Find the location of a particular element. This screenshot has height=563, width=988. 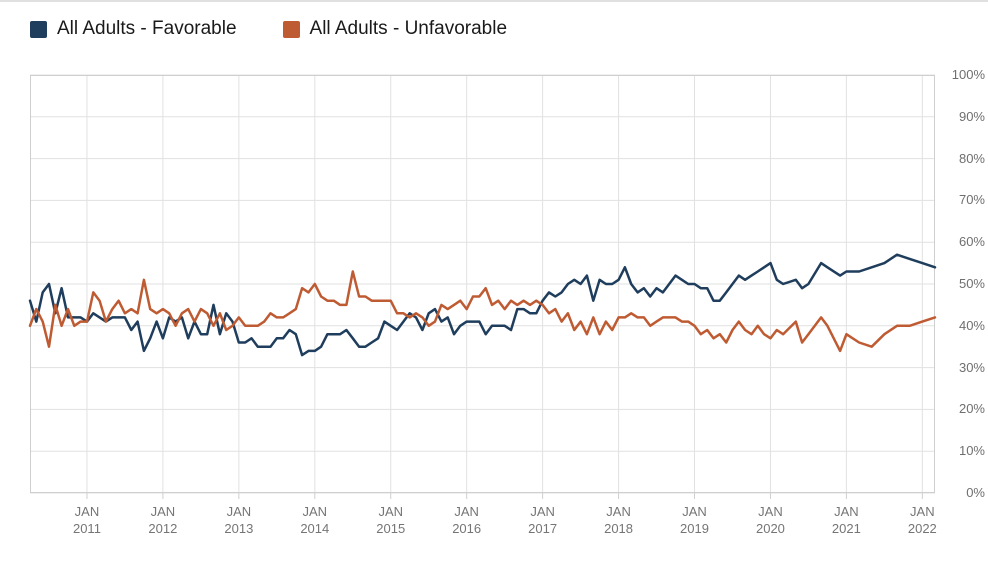

x-axis-tick-year: 2012 is located at coordinates (163, 528).